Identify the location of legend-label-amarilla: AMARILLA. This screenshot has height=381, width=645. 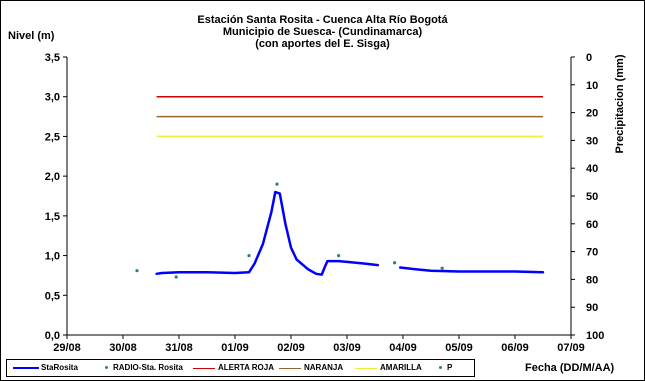
(401, 367).